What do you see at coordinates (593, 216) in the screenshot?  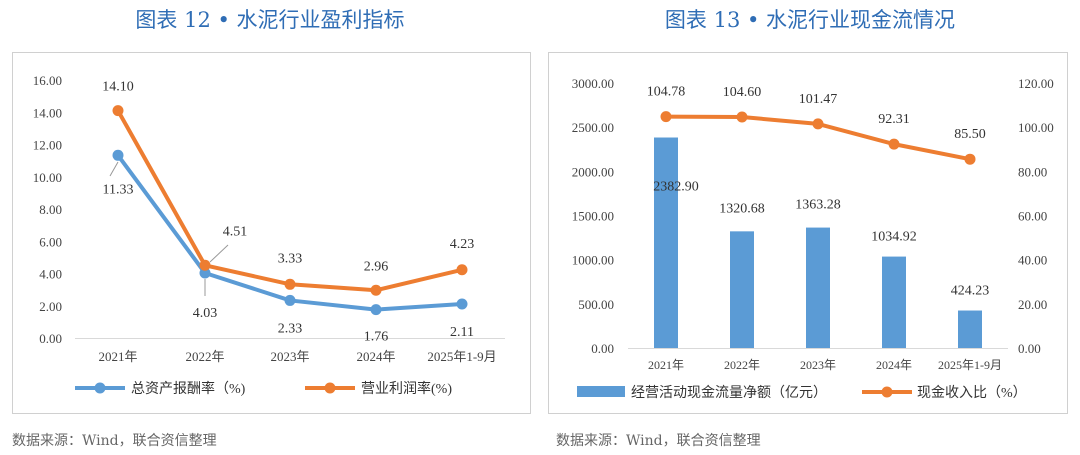 I see `y-left-tick-label: 1500.00` at bounding box center [593, 216].